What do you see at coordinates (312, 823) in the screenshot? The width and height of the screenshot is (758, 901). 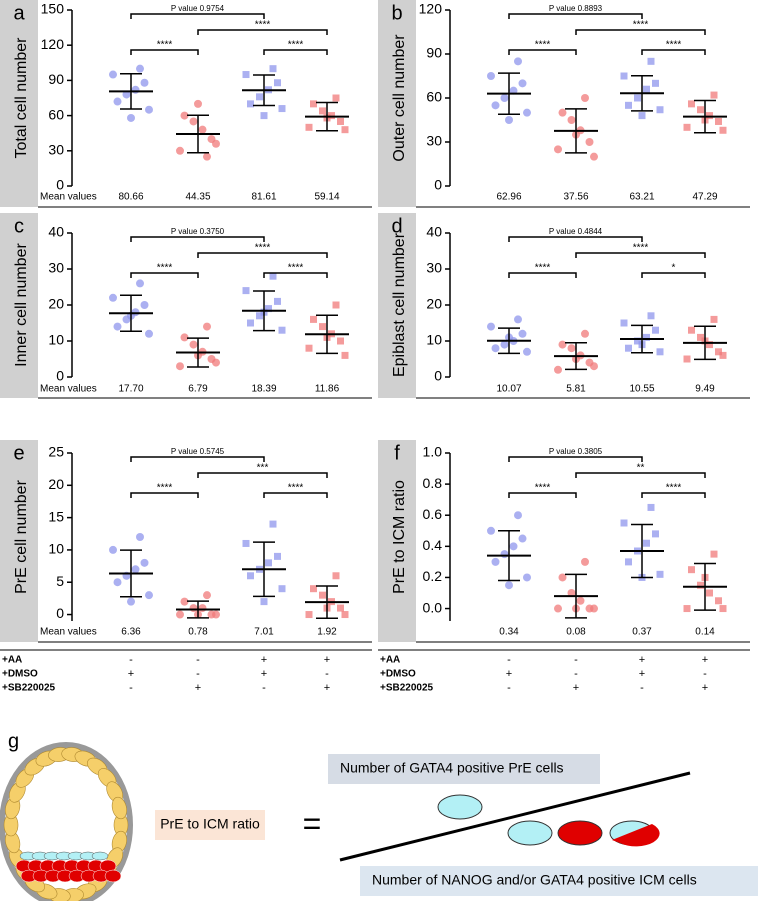 I see `equals: =` at bounding box center [312, 823].